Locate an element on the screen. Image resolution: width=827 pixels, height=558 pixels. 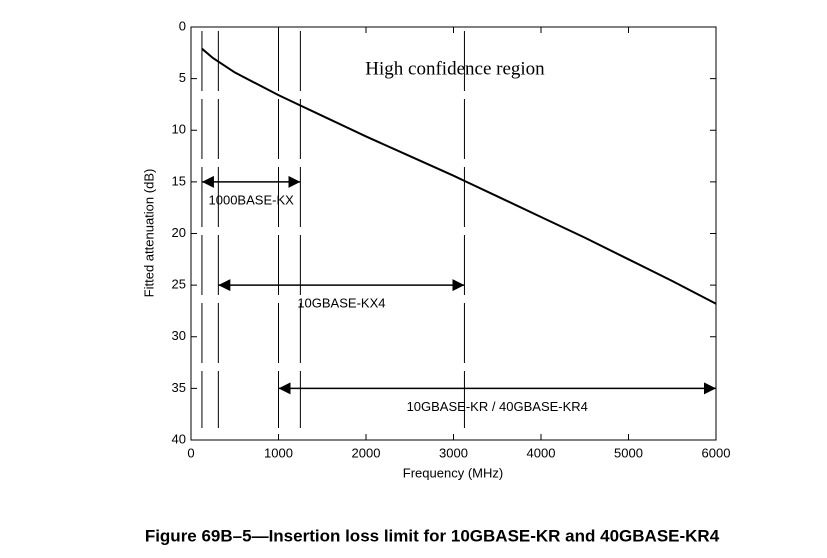
y-tick-label: 10 is located at coordinates (179, 129).